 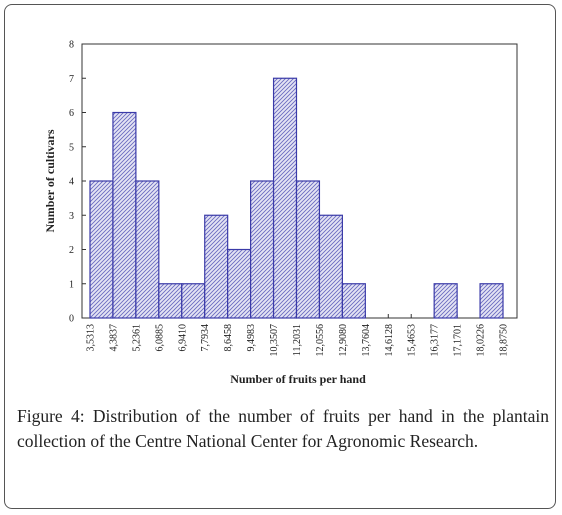 What do you see at coordinates (343, 340) in the screenshot?
I see `x-tick-label: 12,9080` at bounding box center [343, 340].